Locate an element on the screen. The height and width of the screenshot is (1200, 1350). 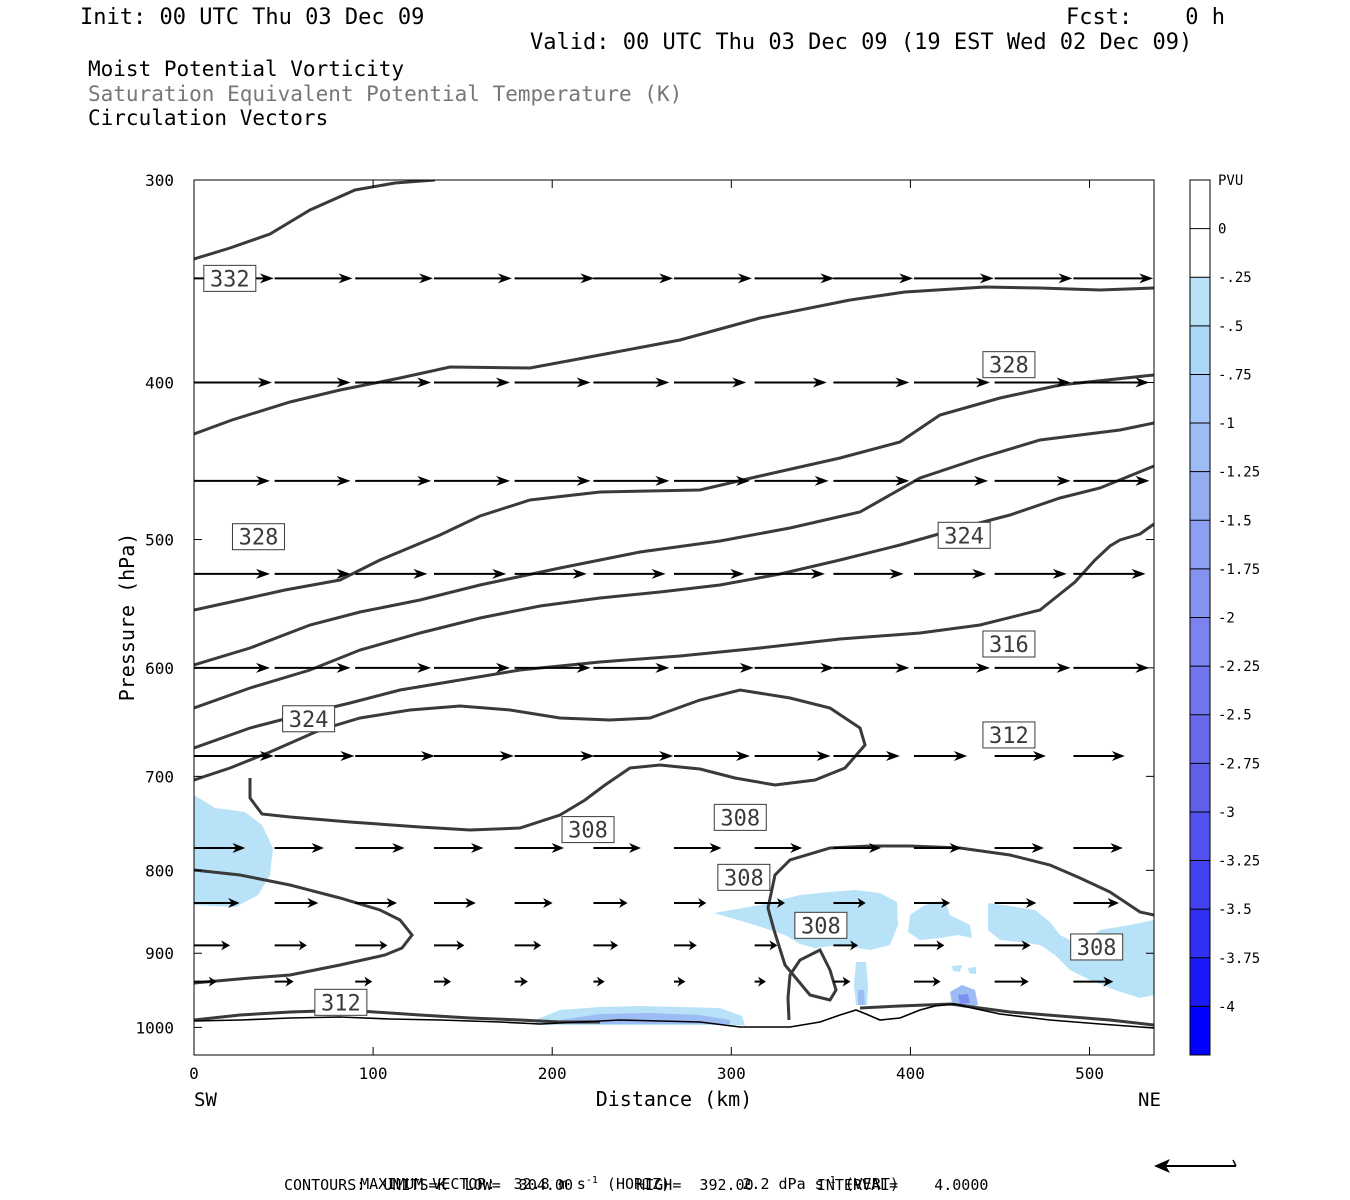
contour-label: 332 is located at coordinates (230, 278).